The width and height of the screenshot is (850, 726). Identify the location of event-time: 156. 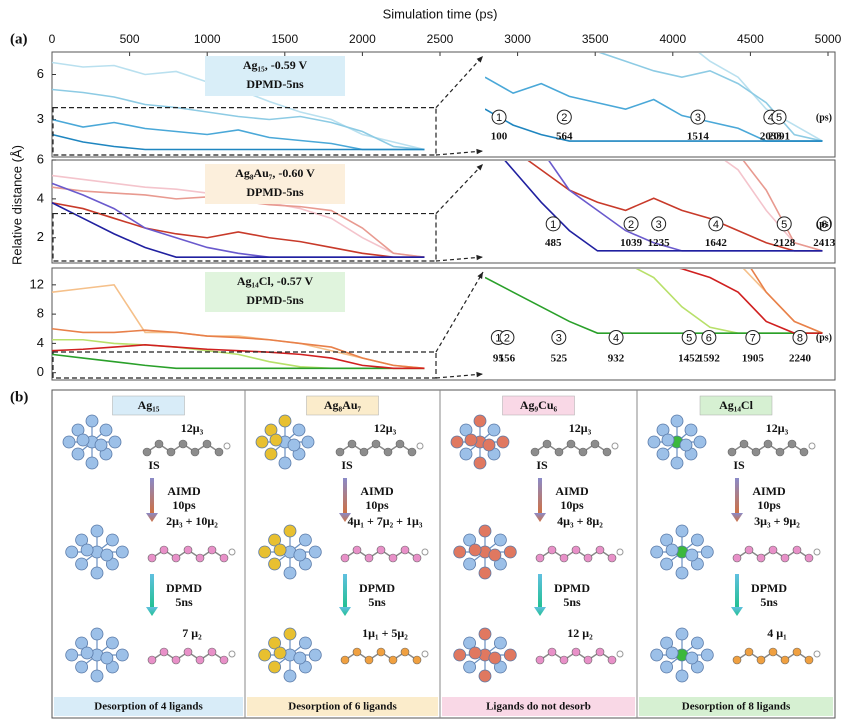
(507, 358).